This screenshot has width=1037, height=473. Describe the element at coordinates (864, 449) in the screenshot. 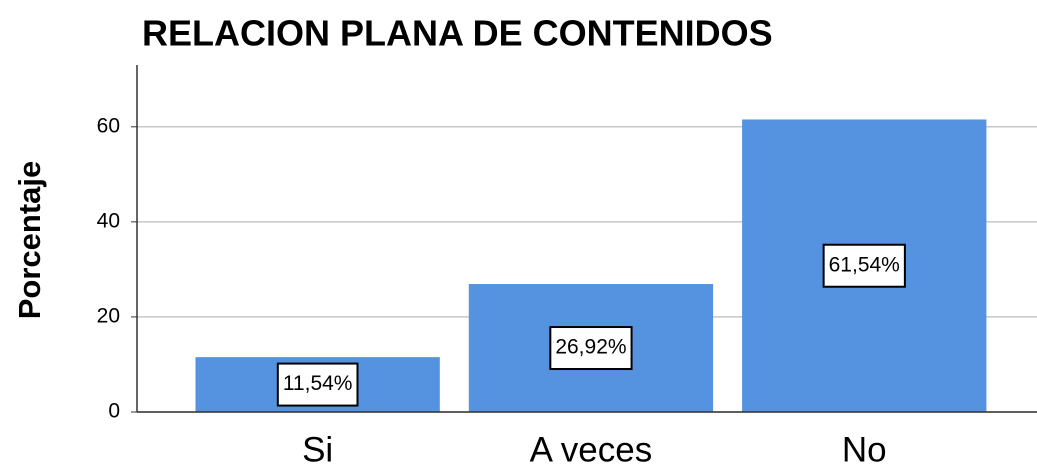

I see `x-tick-label: No` at that location.